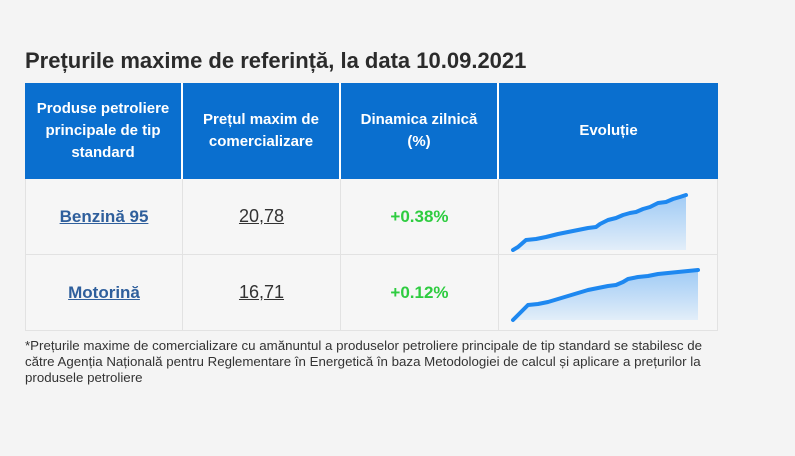 The height and width of the screenshot is (456, 795). I want to click on header-evolution: Evoluție, so click(608, 131).